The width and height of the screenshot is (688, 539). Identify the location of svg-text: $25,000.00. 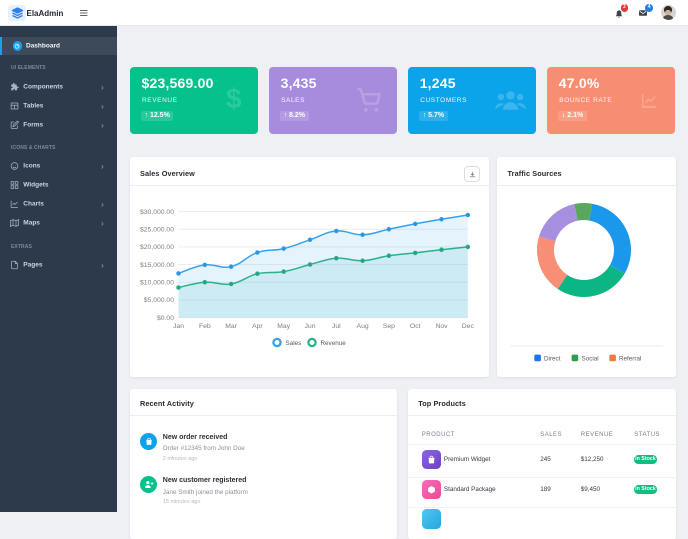
(156, 230).